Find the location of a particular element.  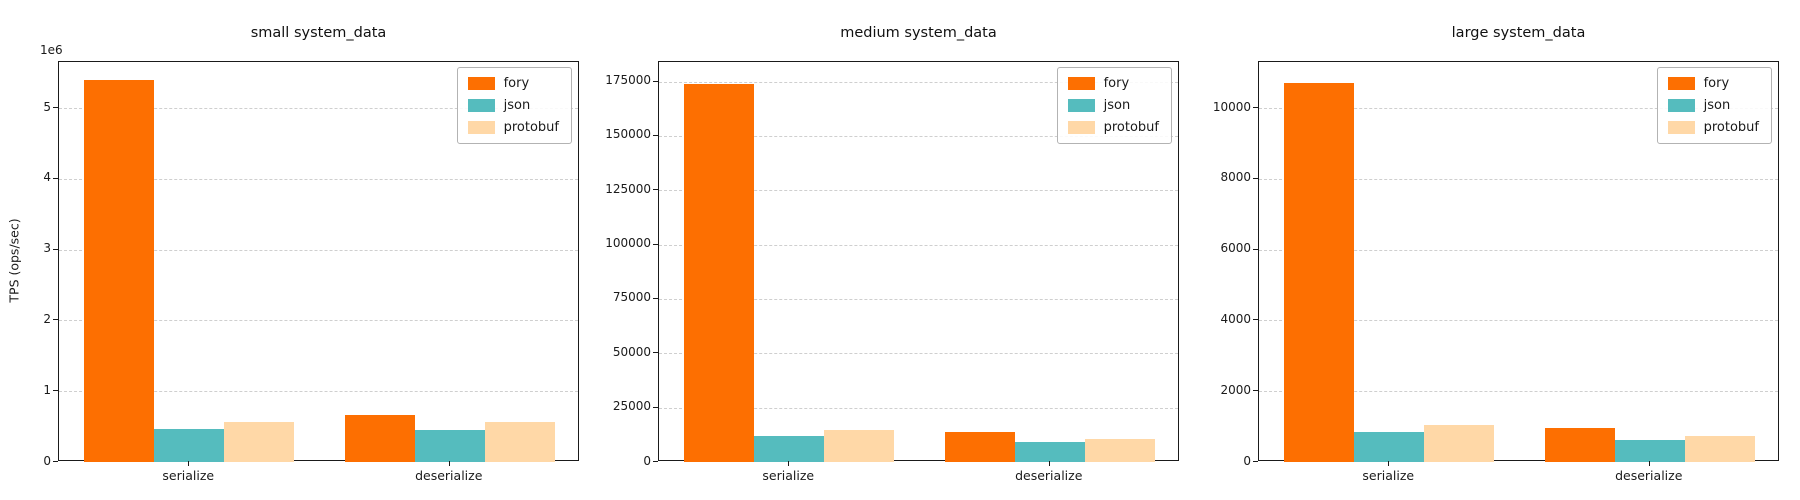

y-tick-label: 1 is located at coordinates (47, 389).